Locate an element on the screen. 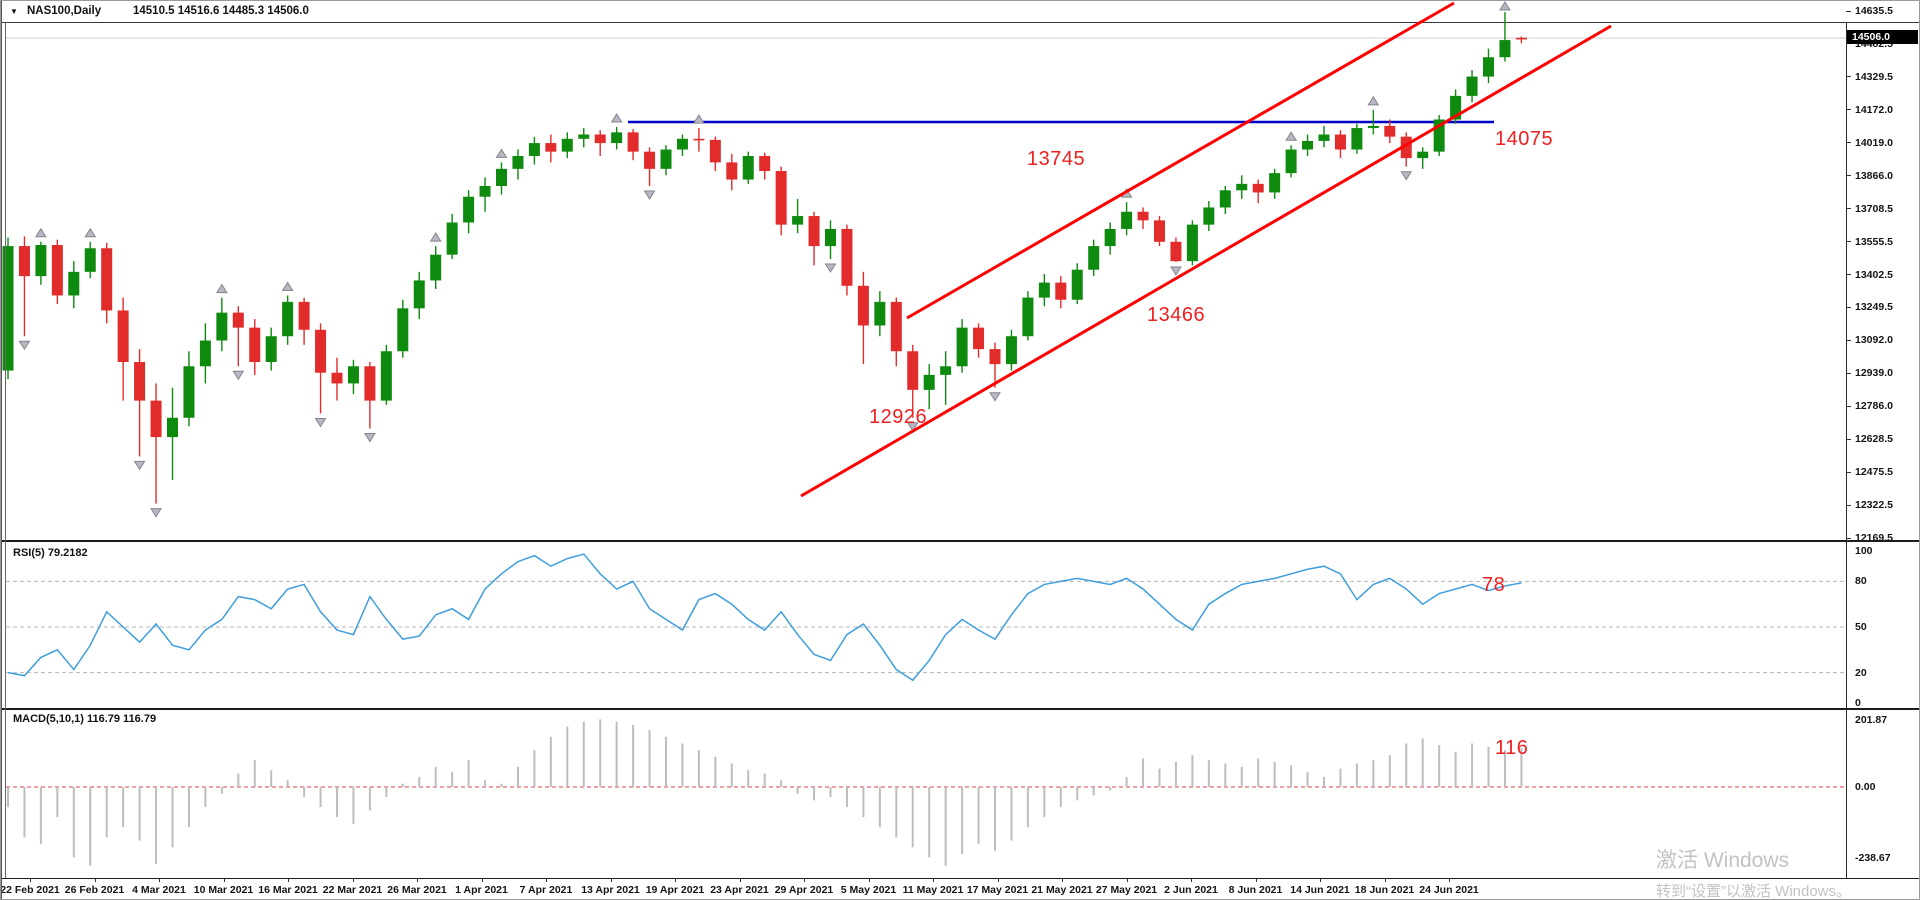  chart-ohlc-values: 14510.5 14516.6 14485.3 14506.0 is located at coordinates (221, 11).